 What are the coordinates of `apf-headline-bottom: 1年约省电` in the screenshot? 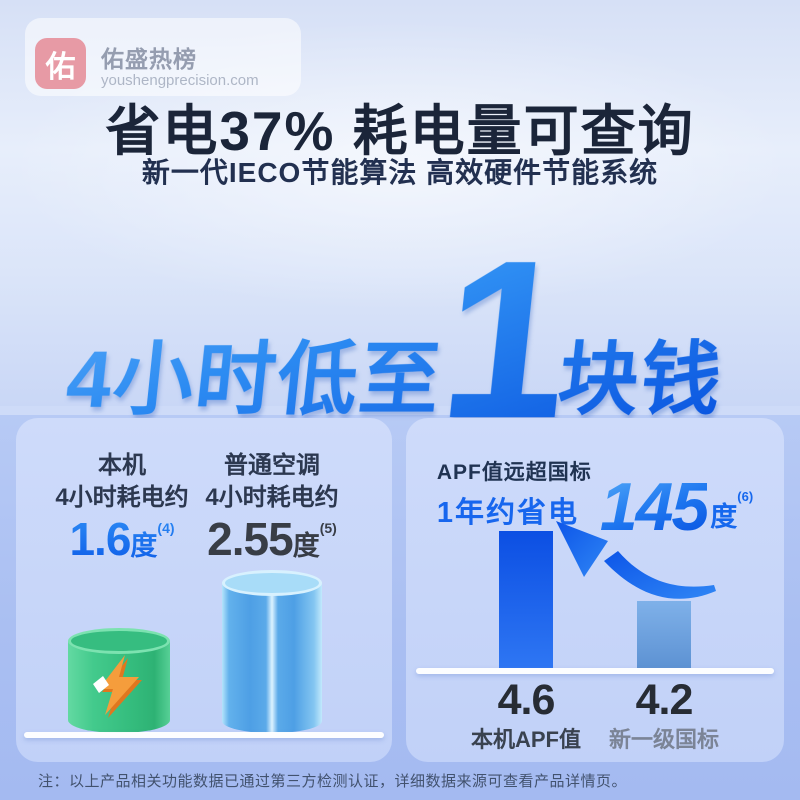 It's located at (507, 513).